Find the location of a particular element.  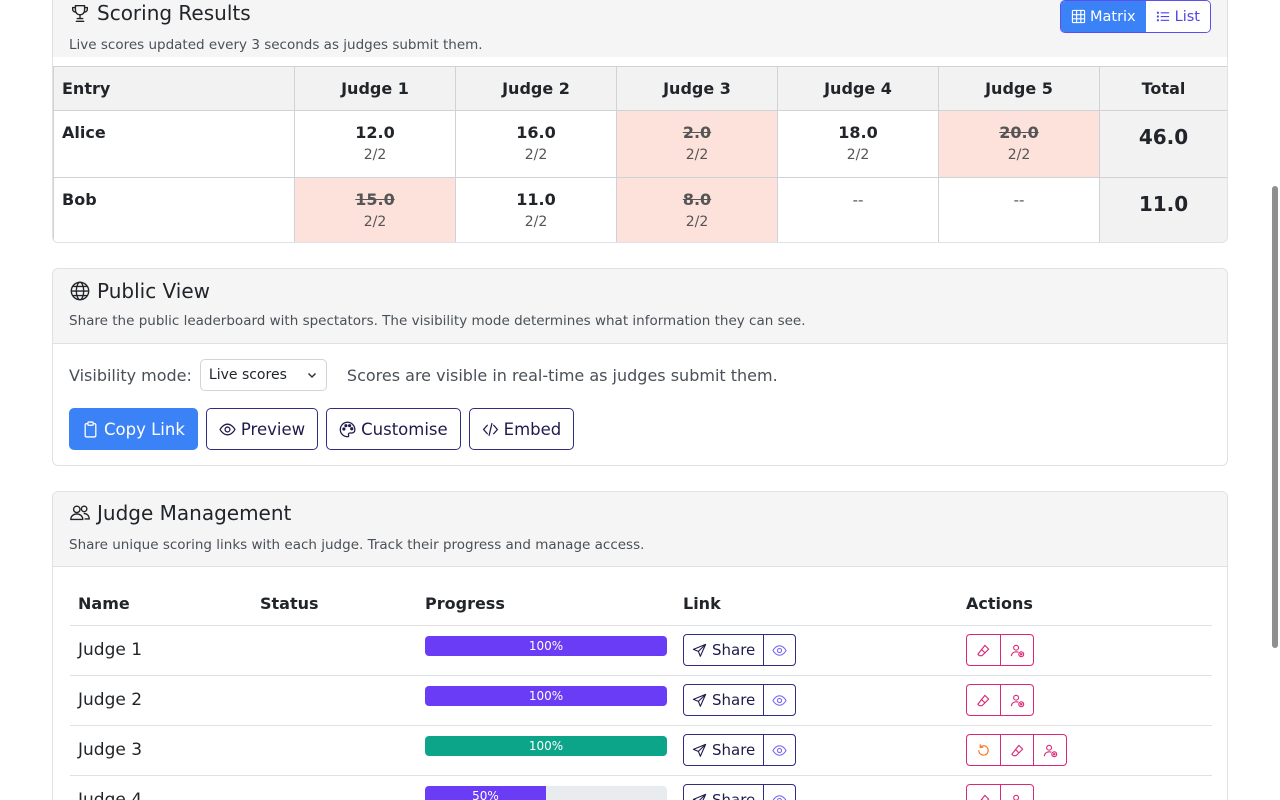

score-value: 8.0 is located at coordinates (697, 199).